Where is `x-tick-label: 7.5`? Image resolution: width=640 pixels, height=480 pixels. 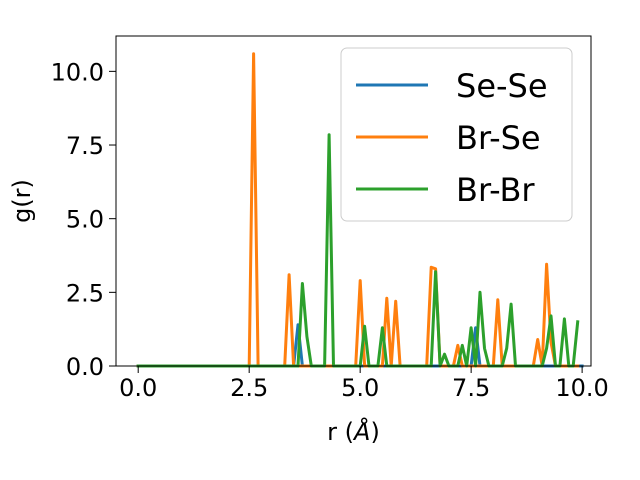
x-tick-label: 7.5 is located at coordinates (471, 388).